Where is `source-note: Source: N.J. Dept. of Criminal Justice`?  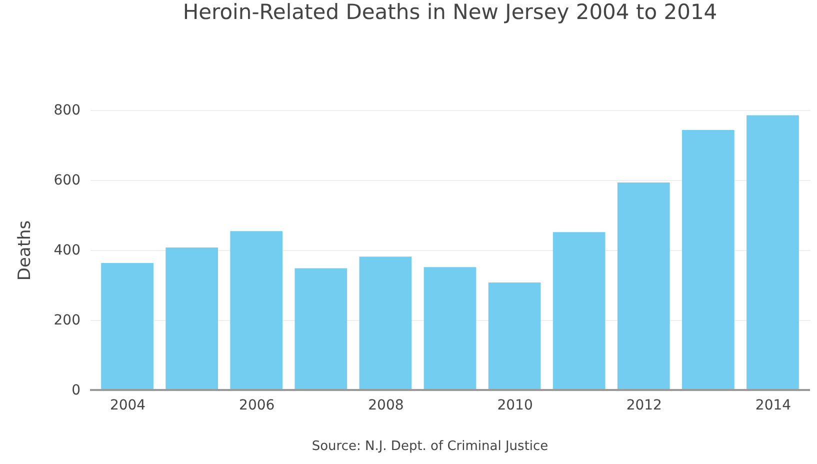
source-note: Source: N.J. Dept. of Criminal Justice is located at coordinates (430, 446).